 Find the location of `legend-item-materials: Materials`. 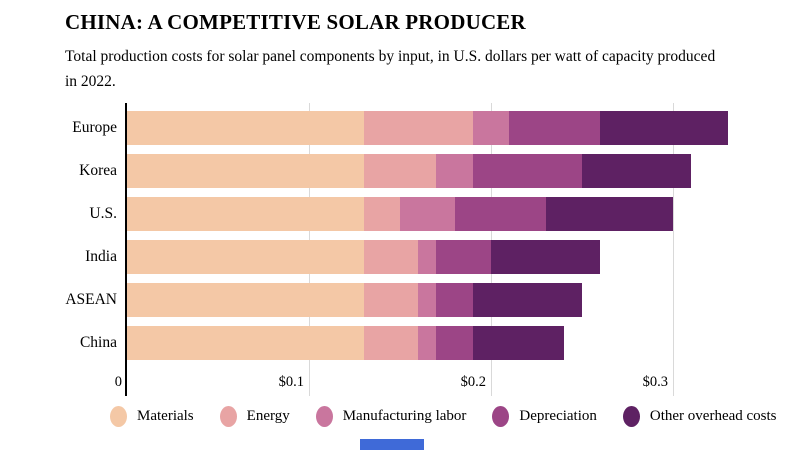

legend-item-materials: Materials is located at coordinates (152, 417).